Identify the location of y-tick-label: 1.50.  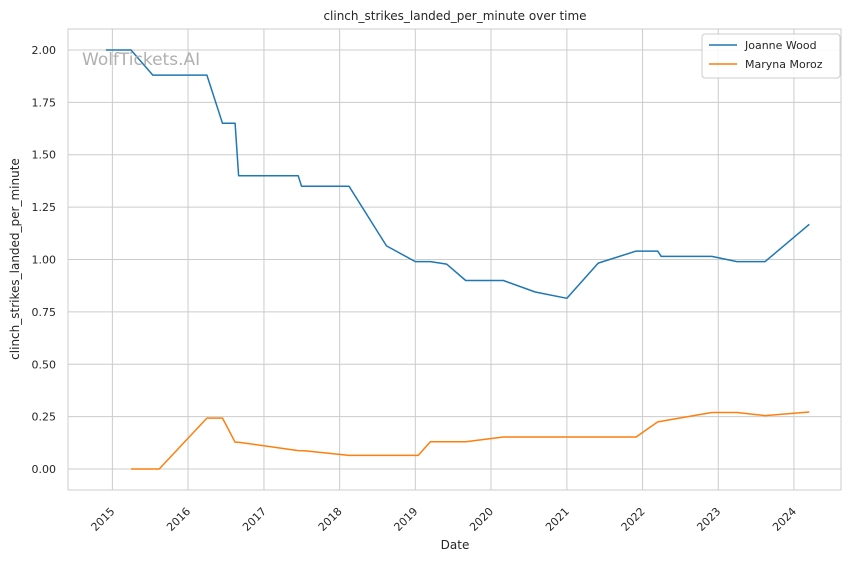
(44, 155).